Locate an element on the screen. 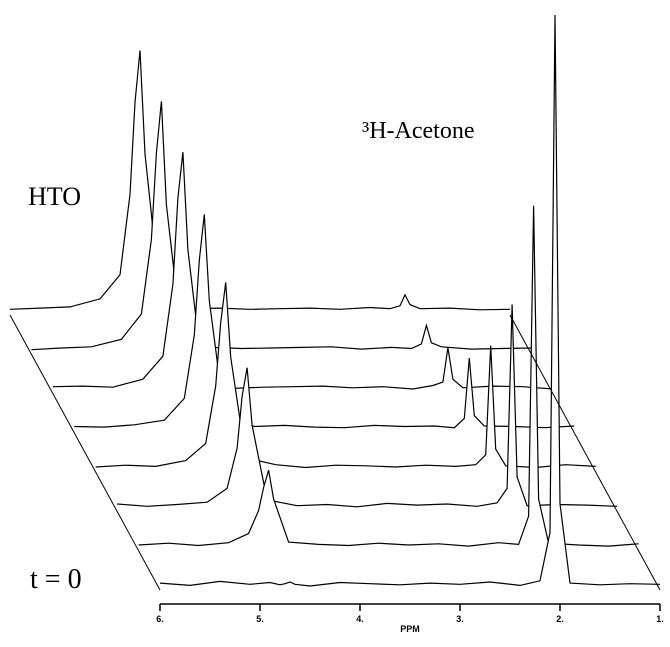 This screenshot has height=647, width=670. annotation: t = 0 is located at coordinates (56, 579).